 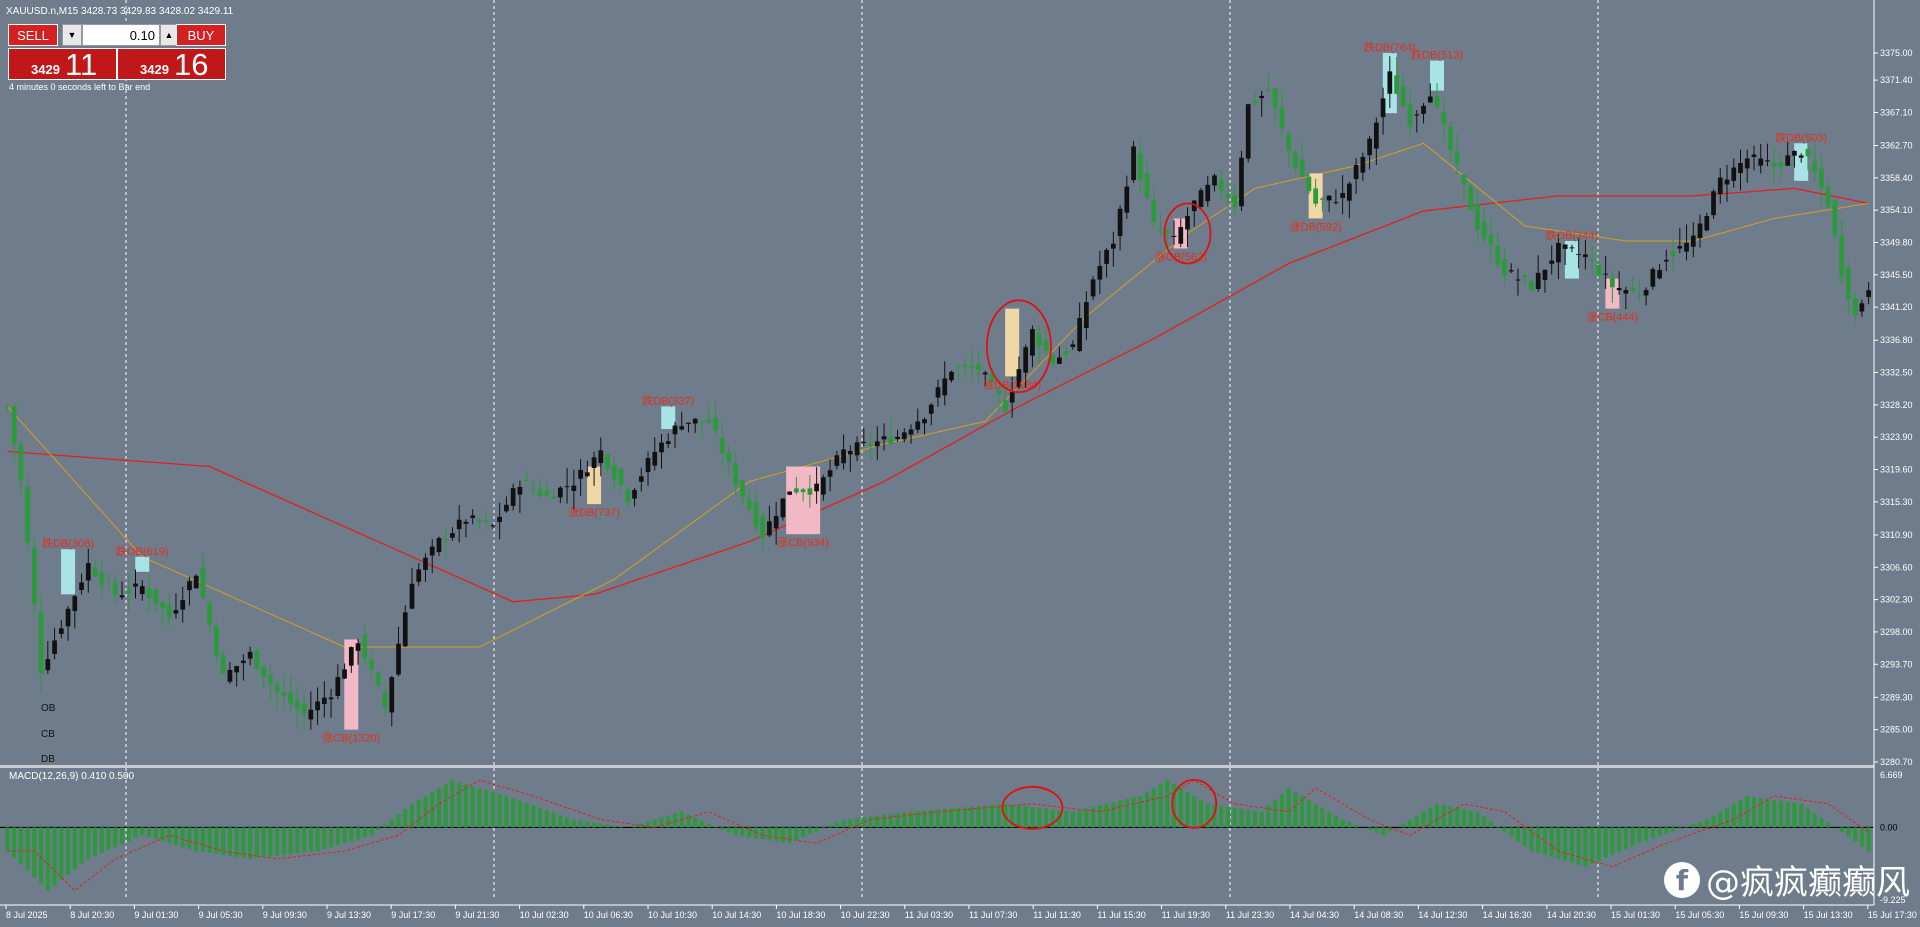 I want to click on lot-decrease-button: ▼, so click(x=72, y=35).